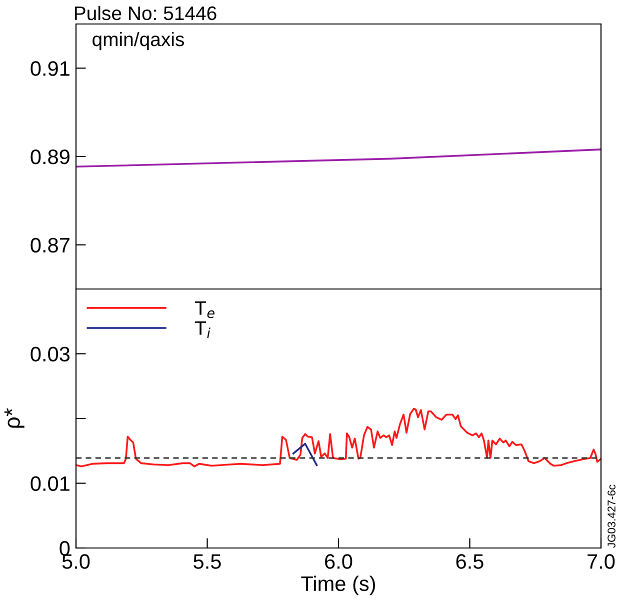  What do you see at coordinates (204, 309) in the screenshot?
I see `legend-label: T$_{e}$` at bounding box center [204, 309].